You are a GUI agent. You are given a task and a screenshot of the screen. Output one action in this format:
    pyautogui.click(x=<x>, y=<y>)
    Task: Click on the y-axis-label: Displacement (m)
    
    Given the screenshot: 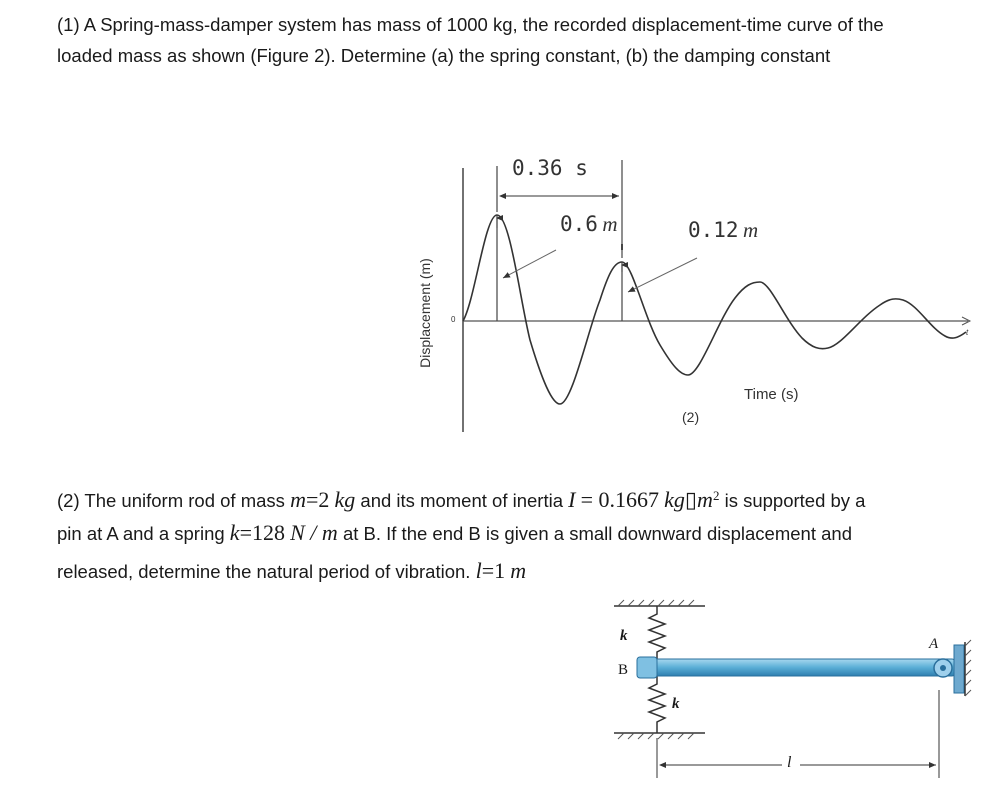 What is the action you would take?
    pyautogui.click(x=425, y=313)
    